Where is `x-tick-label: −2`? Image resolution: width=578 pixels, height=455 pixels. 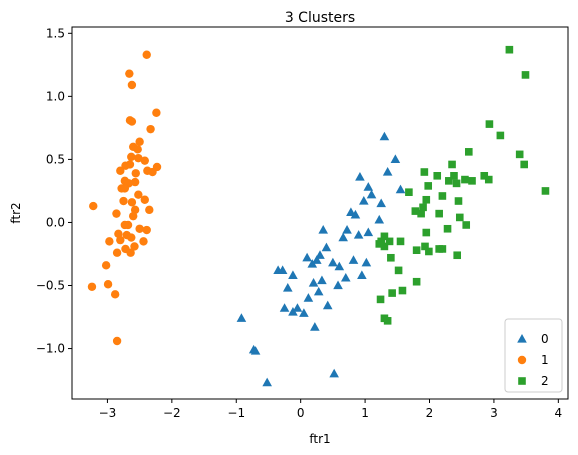 x-tick-label: −2 is located at coordinates (172, 413).